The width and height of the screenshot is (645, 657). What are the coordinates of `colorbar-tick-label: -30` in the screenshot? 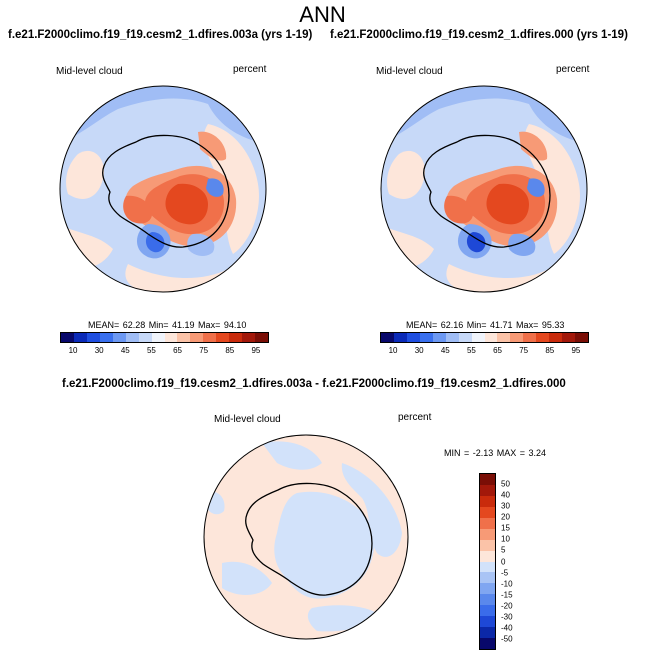 It's located at (507, 617).